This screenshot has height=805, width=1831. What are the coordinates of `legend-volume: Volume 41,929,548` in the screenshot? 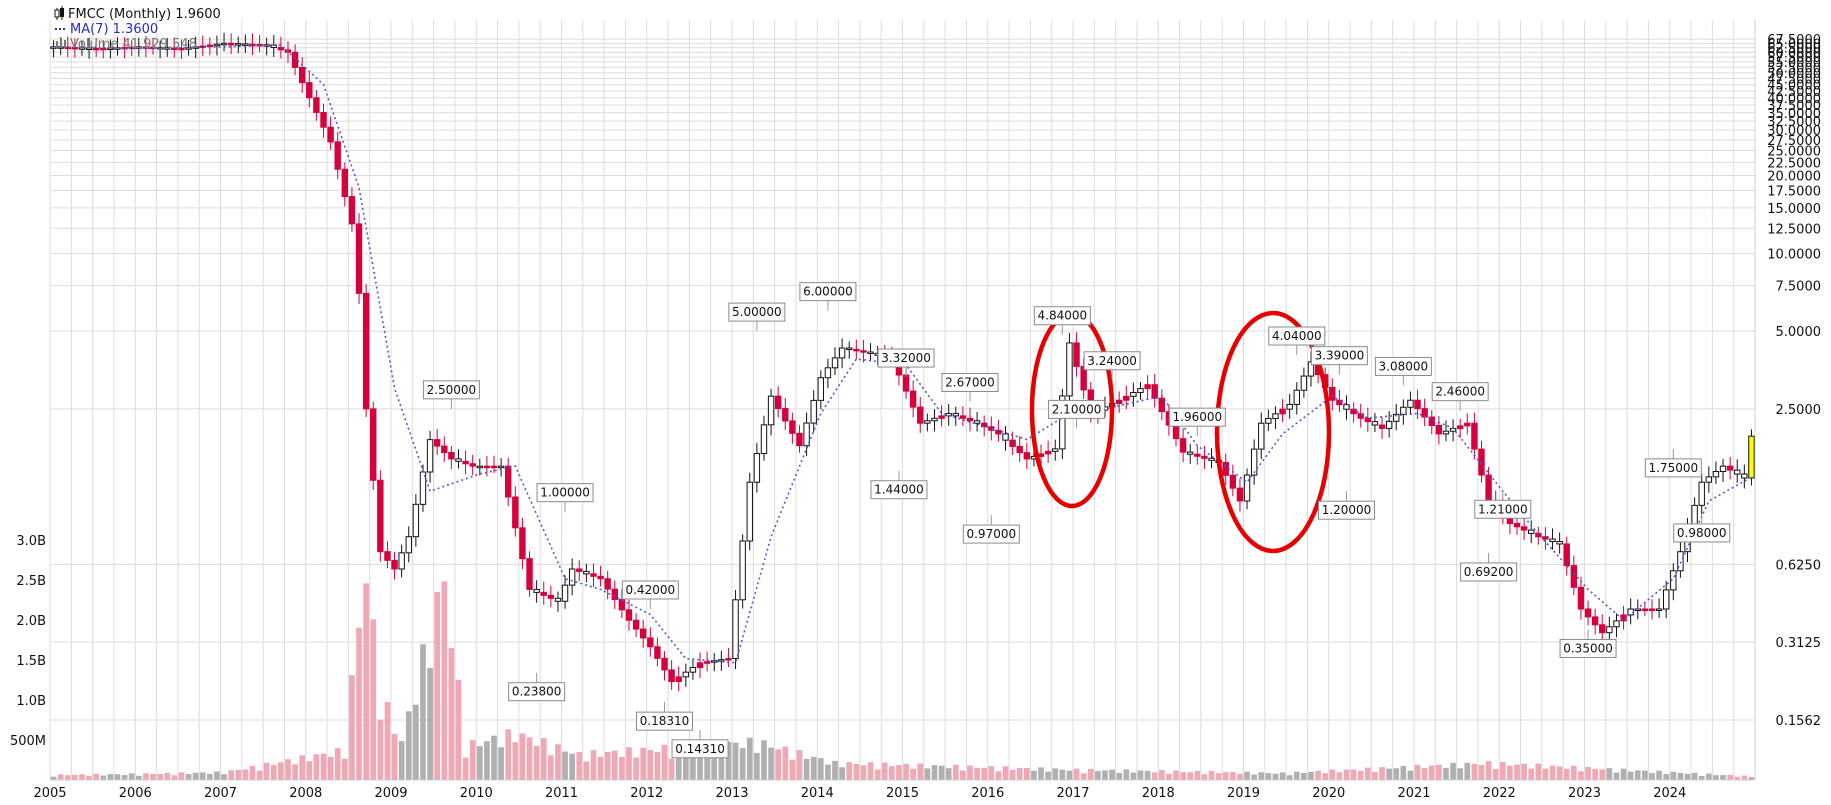 It's located at (133, 44).